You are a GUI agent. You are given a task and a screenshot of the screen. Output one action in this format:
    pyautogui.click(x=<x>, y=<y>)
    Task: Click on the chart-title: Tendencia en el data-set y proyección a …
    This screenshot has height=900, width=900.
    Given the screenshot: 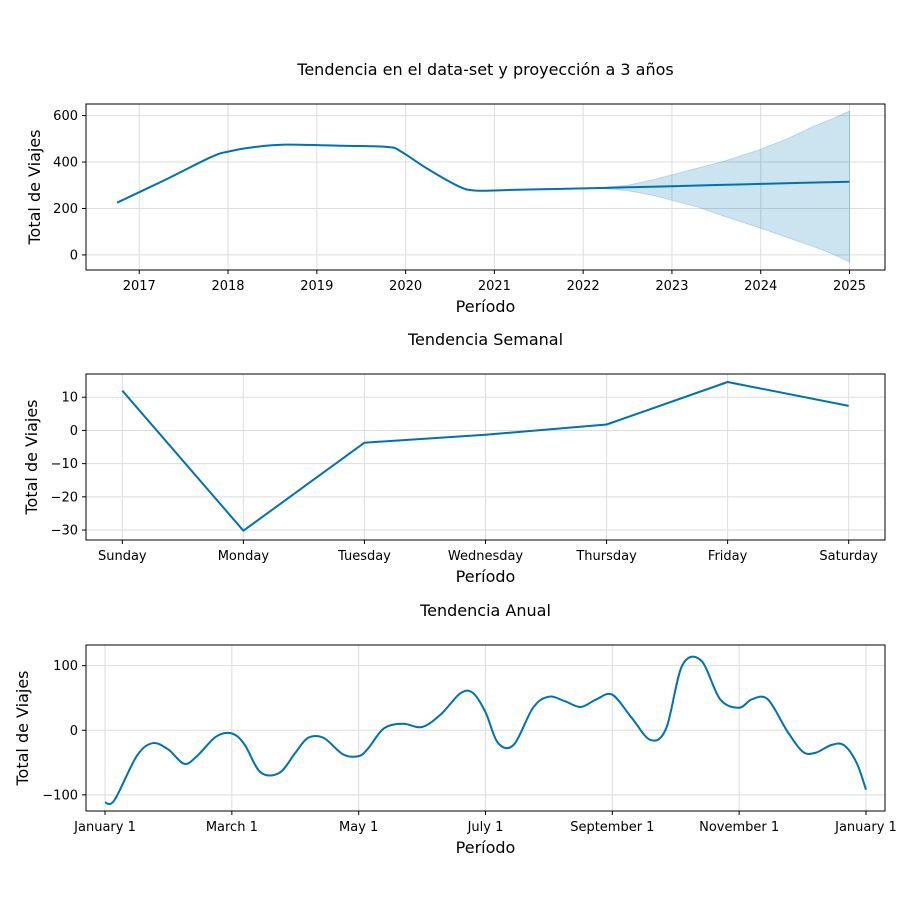 What is the action you would take?
    pyautogui.click(x=484, y=69)
    